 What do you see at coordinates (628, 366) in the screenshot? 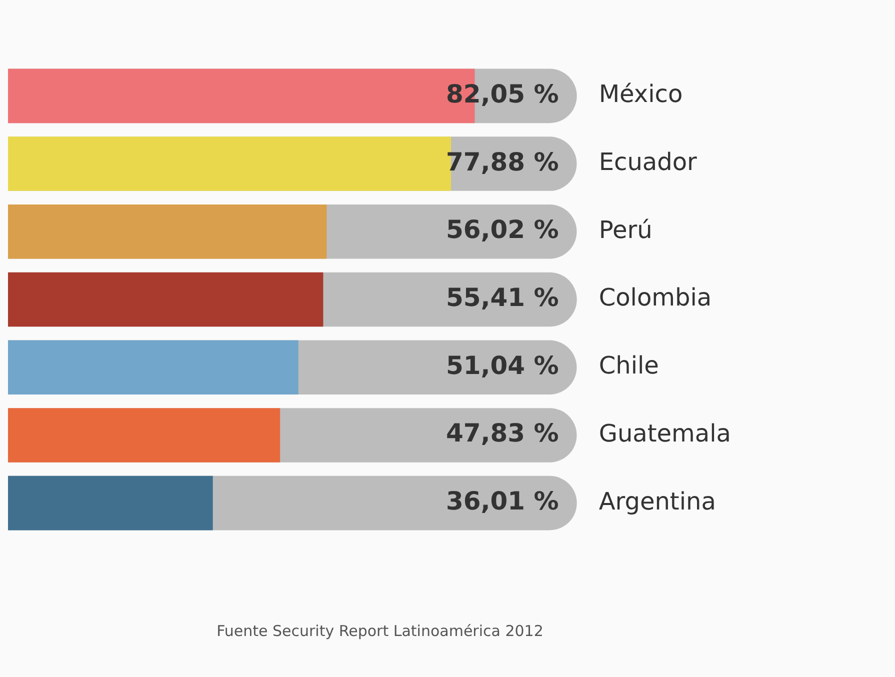
I see `y-tick-label: Chile` at bounding box center [628, 366].